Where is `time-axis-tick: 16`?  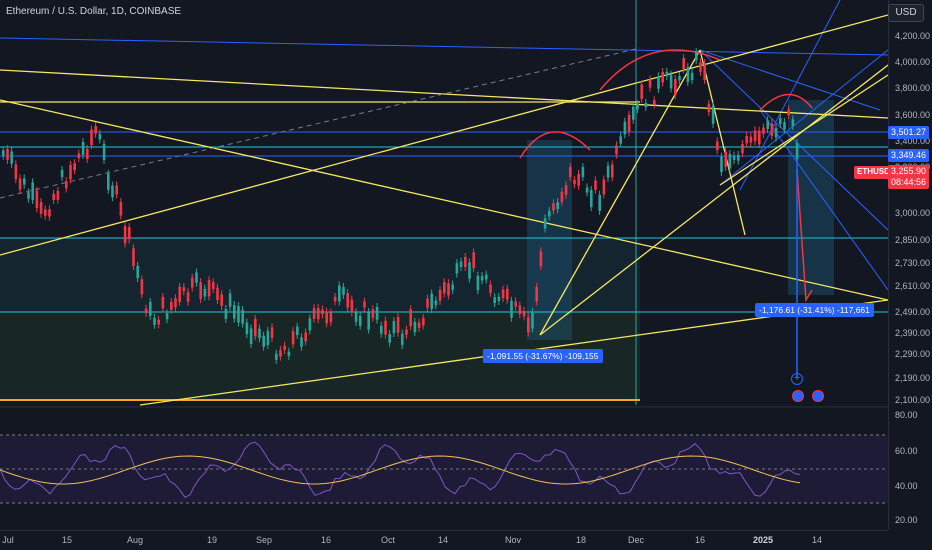 time-axis-tick: 16 is located at coordinates (700, 540).